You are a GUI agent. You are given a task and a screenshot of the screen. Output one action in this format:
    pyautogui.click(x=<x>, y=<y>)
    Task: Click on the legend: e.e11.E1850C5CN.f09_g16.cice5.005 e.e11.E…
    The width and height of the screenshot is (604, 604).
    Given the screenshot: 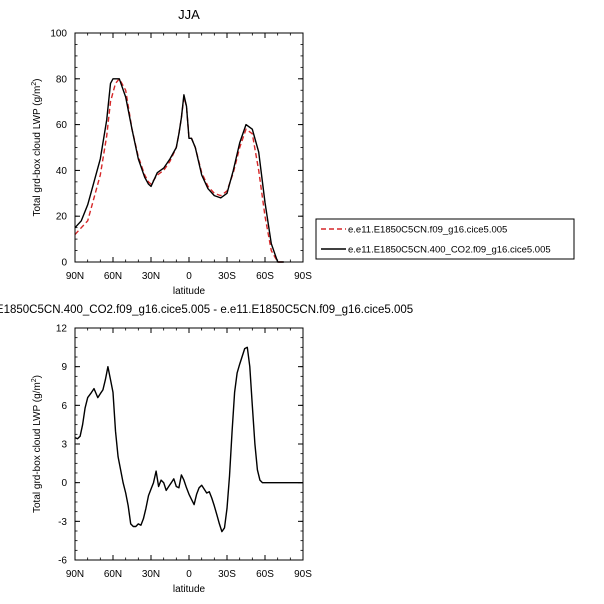 What is the action you would take?
    pyautogui.click(x=445, y=239)
    